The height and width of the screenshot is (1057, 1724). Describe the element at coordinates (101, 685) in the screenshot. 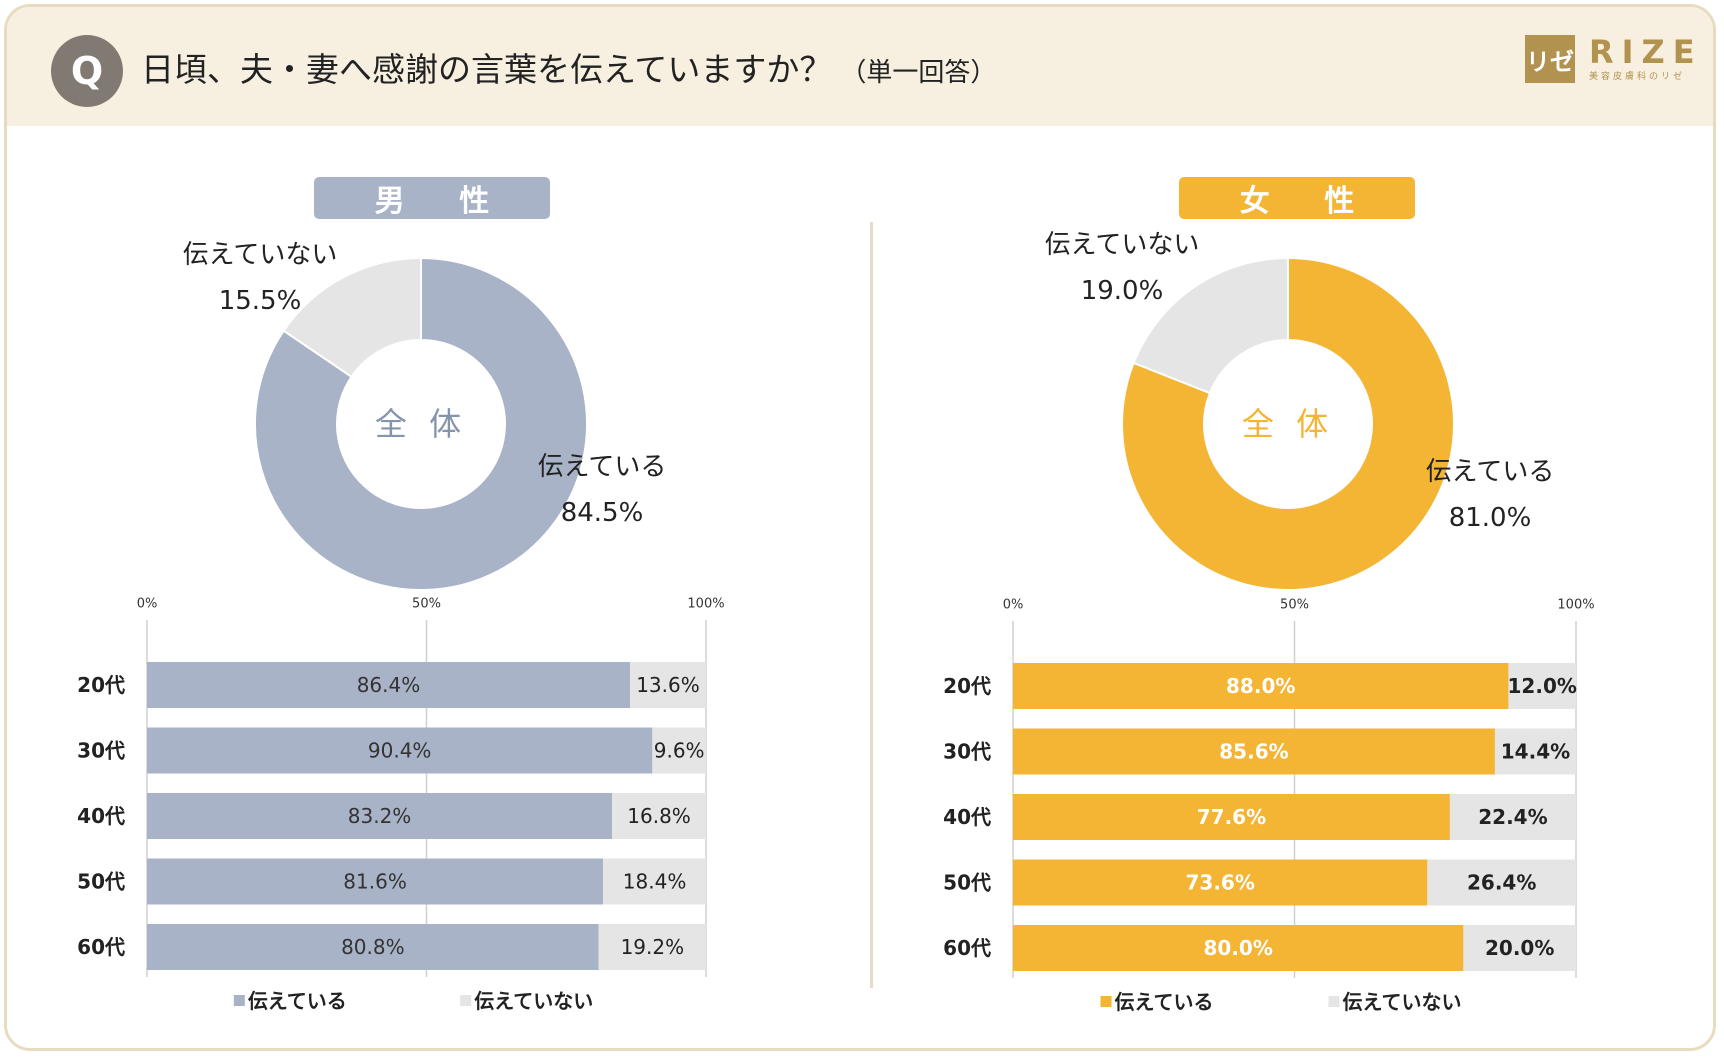

I see `male-bars-category-label: 20代` at that location.